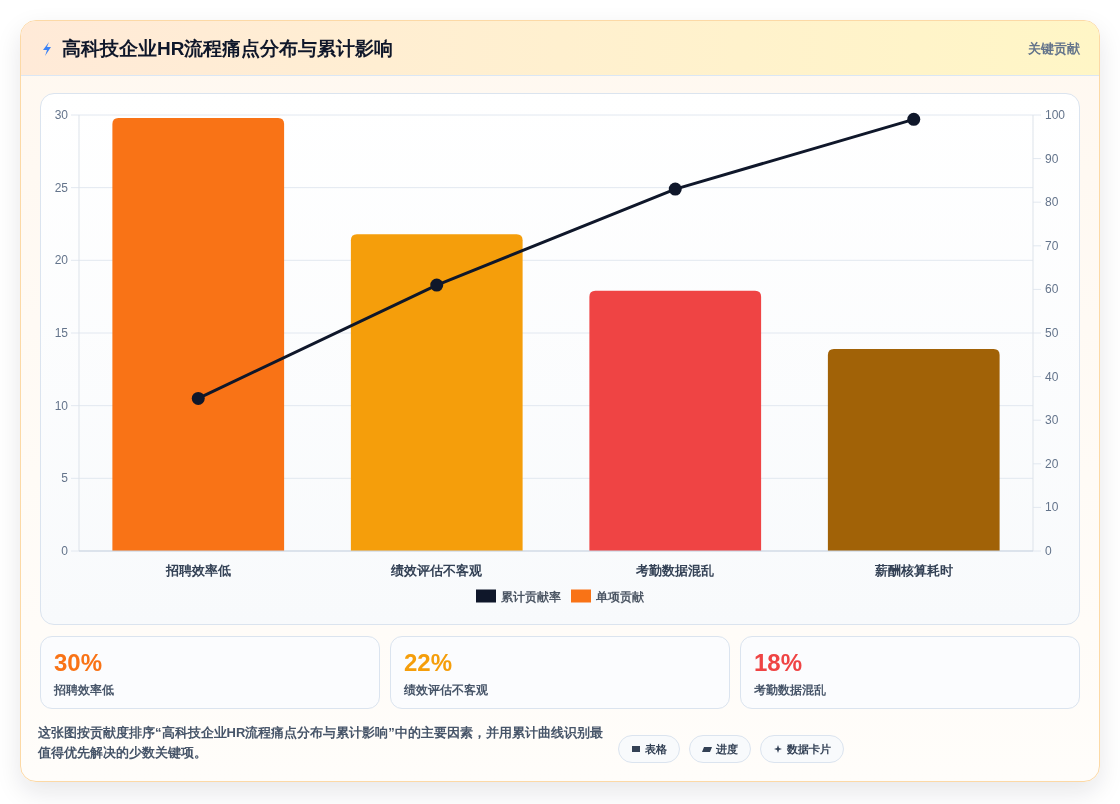 The width and height of the screenshot is (1120, 804). I want to click on y2-tick-label: 50, so click(1052, 333).